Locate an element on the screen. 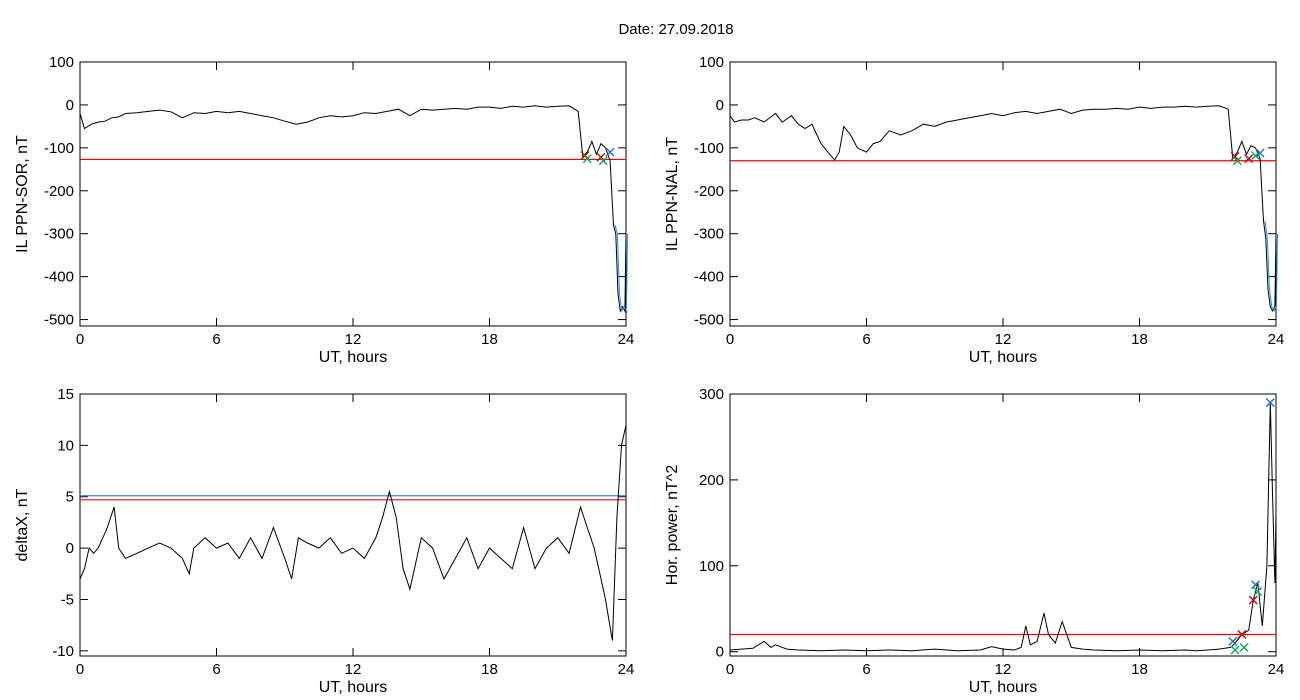 The width and height of the screenshot is (1300, 700). y-axis-label: IL PPN-NAL, nT is located at coordinates (672, 194).